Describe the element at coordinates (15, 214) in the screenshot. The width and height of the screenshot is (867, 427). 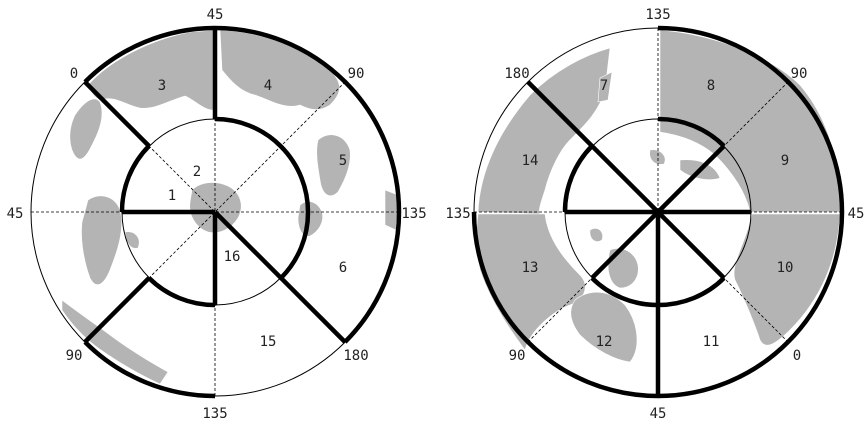
I see `left-label-left: 45` at that location.